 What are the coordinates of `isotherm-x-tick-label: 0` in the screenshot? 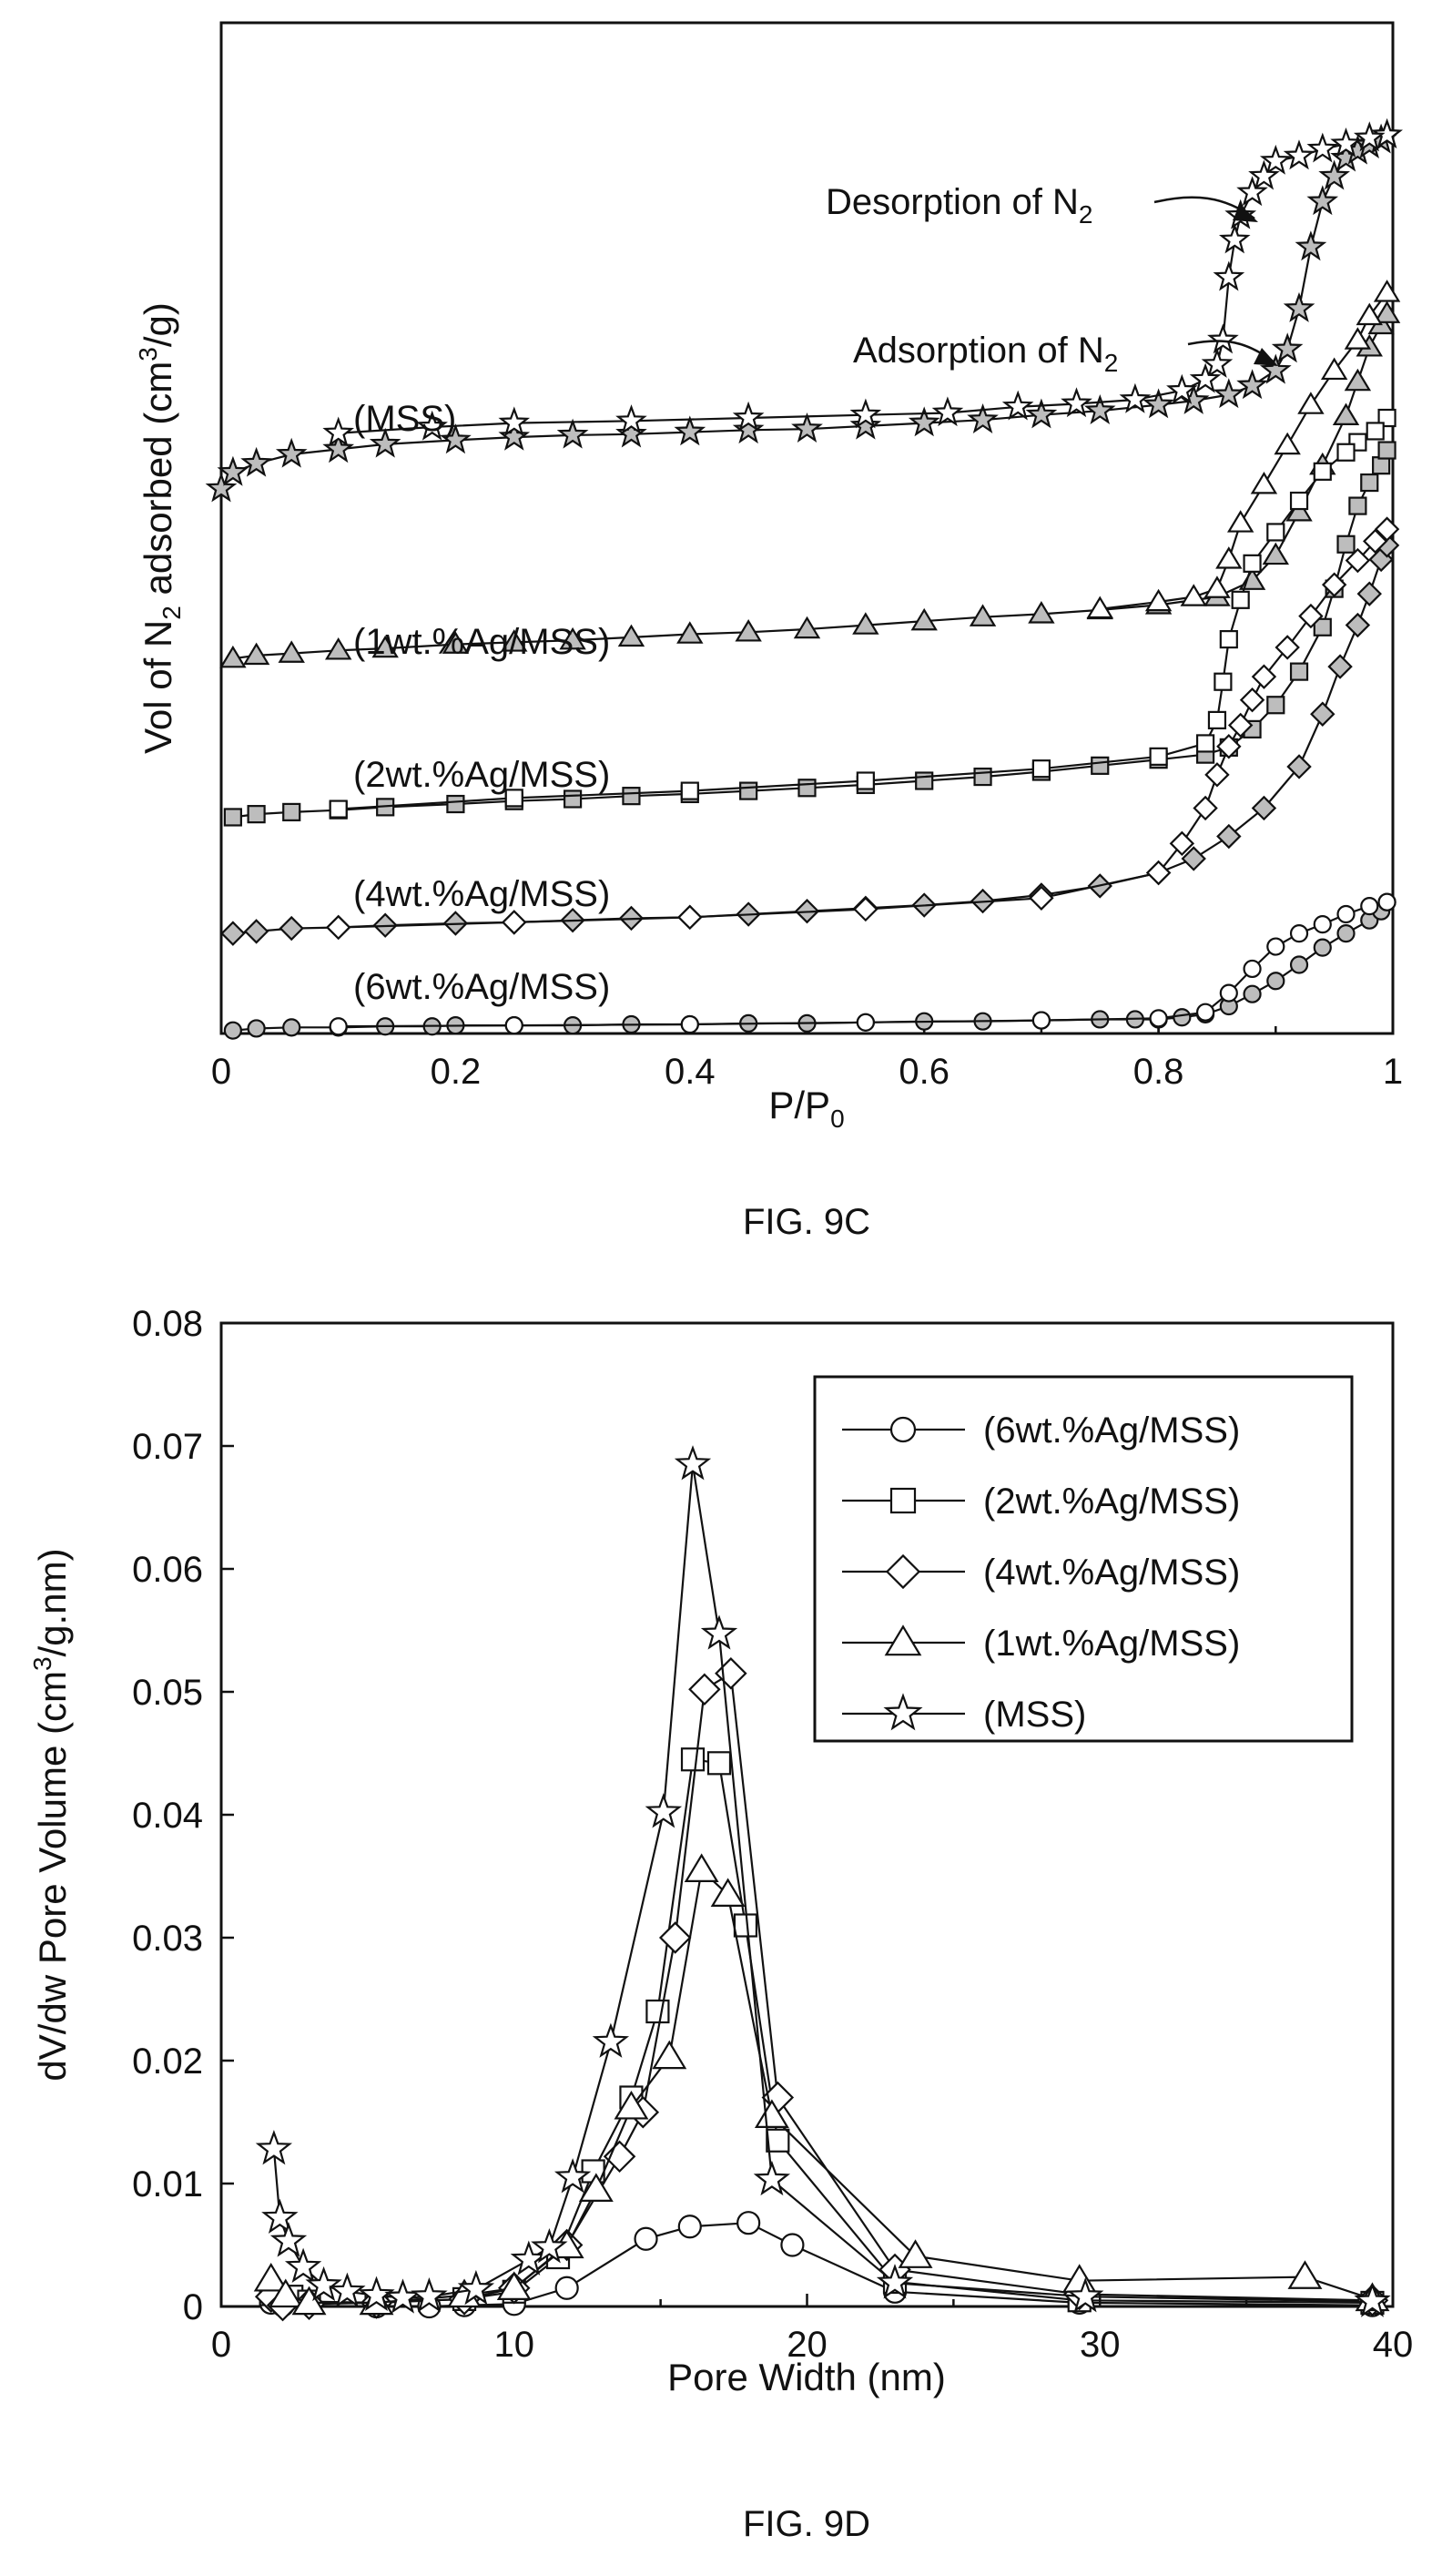 It's located at (221, 1072).